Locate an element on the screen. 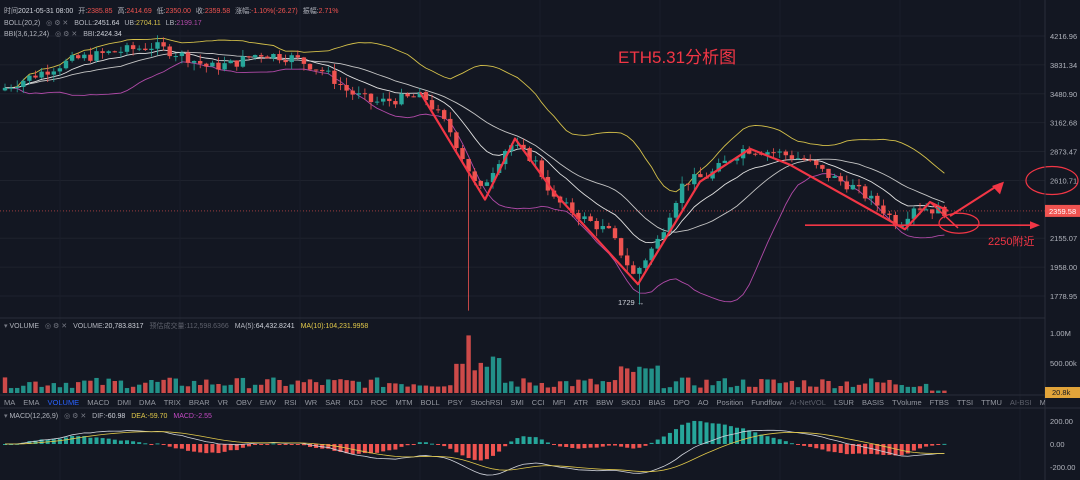 This screenshot has height=480, width=1080. tab-dpo: DPO is located at coordinates (681, 402).